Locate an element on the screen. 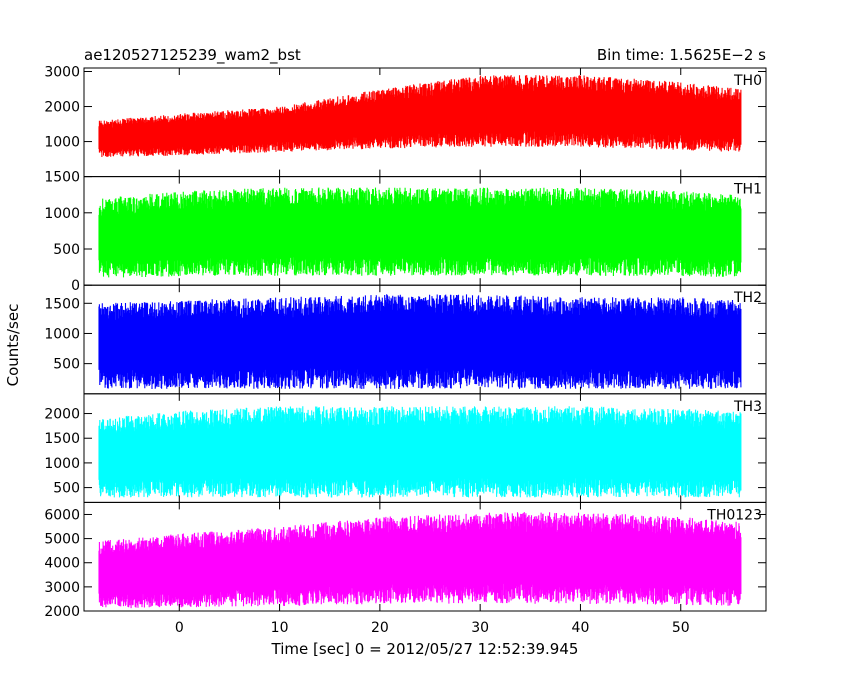  panel-th3: 500 1000 1500 2000 TH3 is located at coordinates (405, 448).